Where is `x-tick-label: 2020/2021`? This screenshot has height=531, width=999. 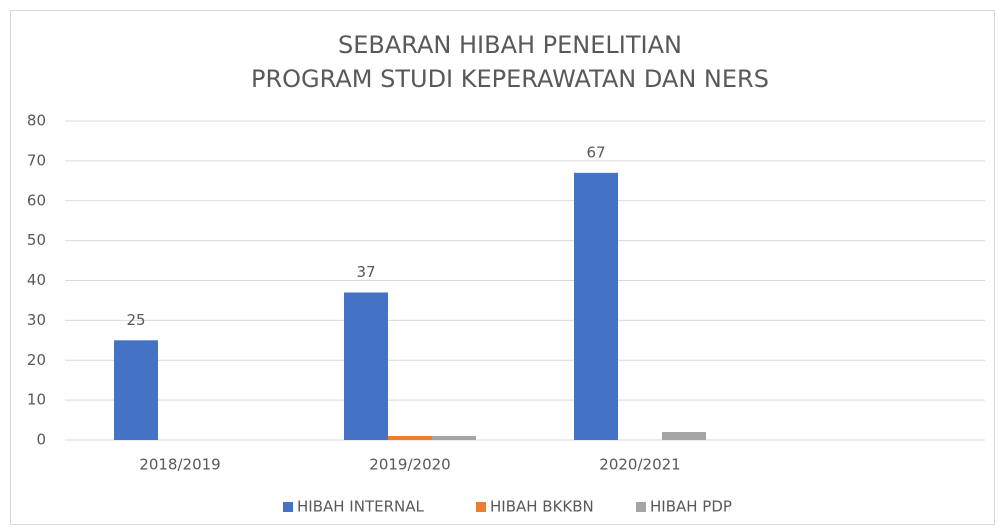
x-tick-label: 2020/2021 is located at coordinates (639, 465).